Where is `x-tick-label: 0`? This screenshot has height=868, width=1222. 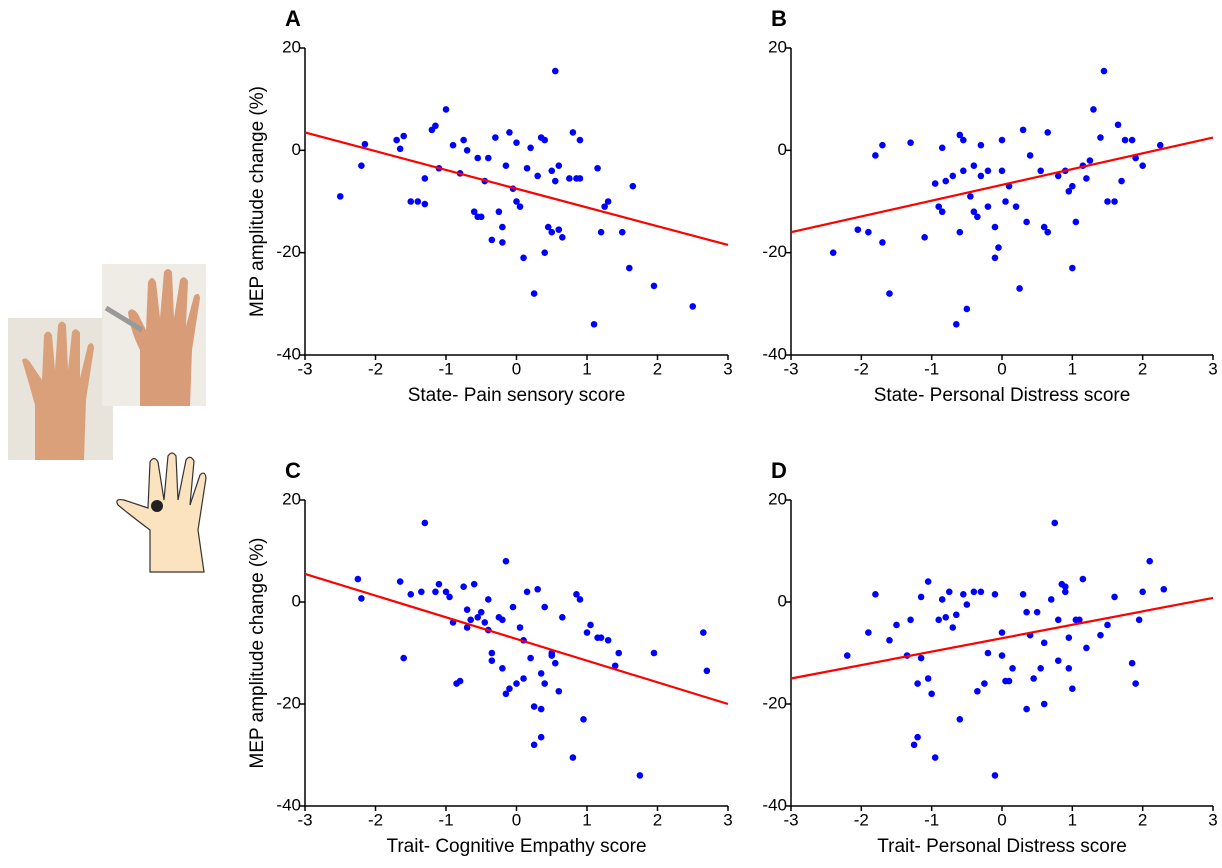
x-tick-label: 0 is located at coordinates (516, 819).